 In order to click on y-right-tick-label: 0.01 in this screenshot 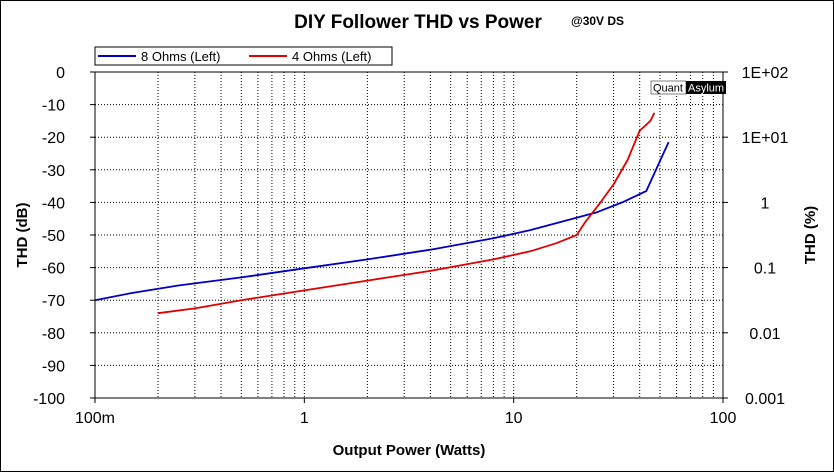, I will do `click(764, 334)`.